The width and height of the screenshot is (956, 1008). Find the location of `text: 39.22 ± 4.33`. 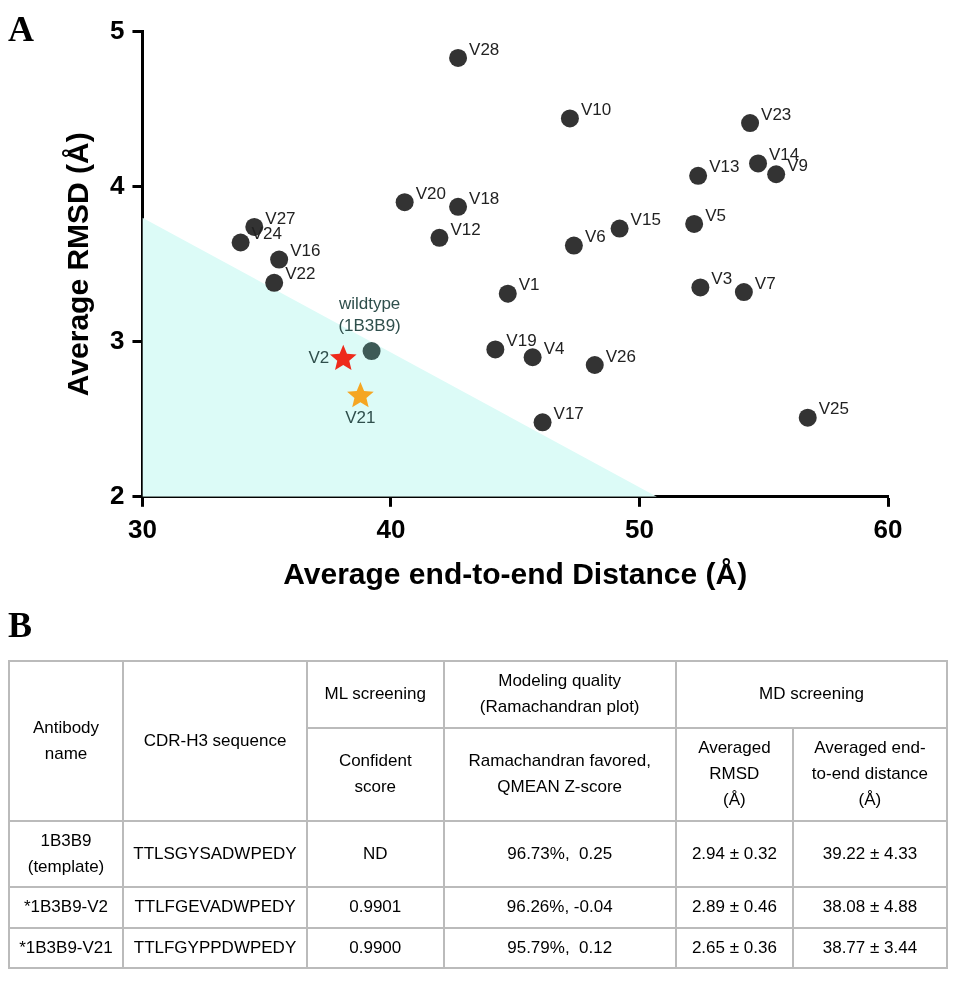

text: 39.22 ± 4.33 is located at coordinates (870, 853).